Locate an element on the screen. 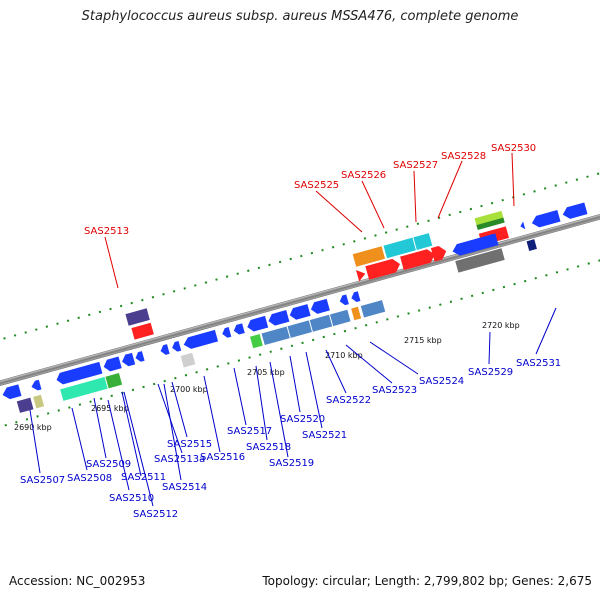 The height and width of the screenshot is (600, 600). gene-label: SAS2514 is located at coordinates (184, 487).